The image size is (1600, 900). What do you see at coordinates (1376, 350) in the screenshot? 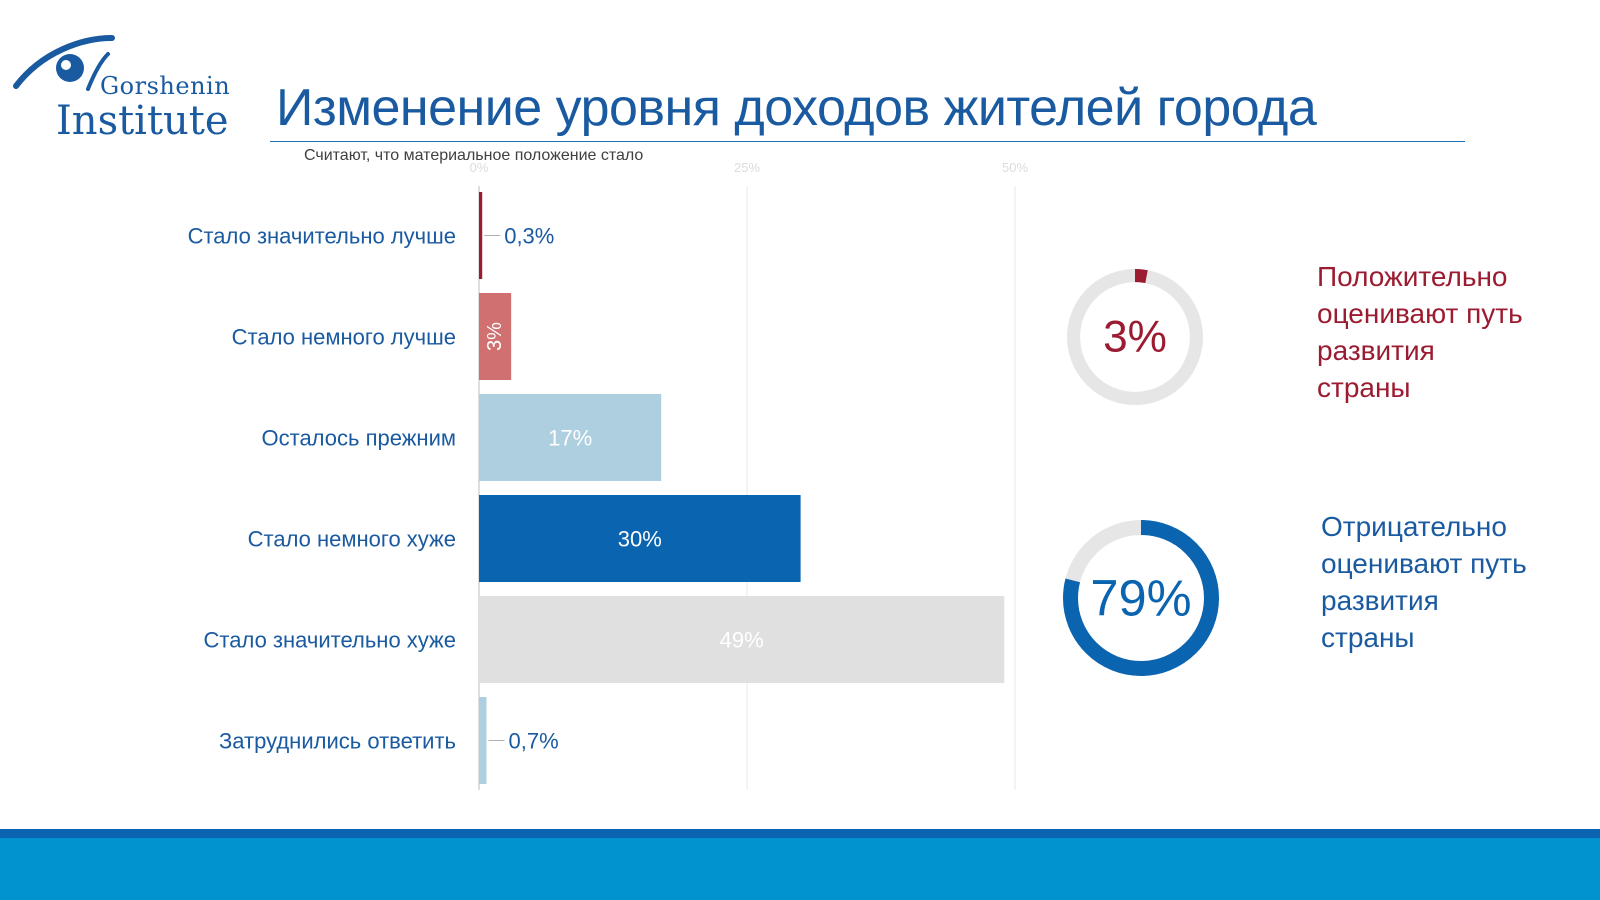
I see `donut-positive-caption-line: развития` at bounding box center [1376, 350].